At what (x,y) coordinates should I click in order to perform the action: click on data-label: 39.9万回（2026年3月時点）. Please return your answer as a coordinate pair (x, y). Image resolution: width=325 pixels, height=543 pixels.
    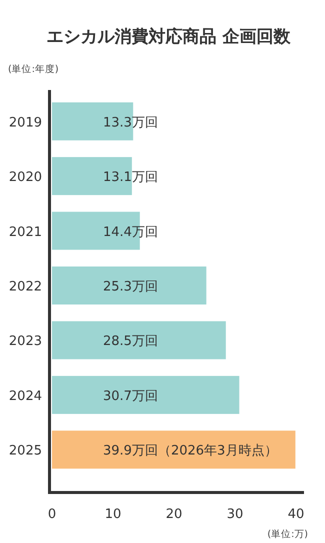
    Looking at the image, I should click on (190, 451).